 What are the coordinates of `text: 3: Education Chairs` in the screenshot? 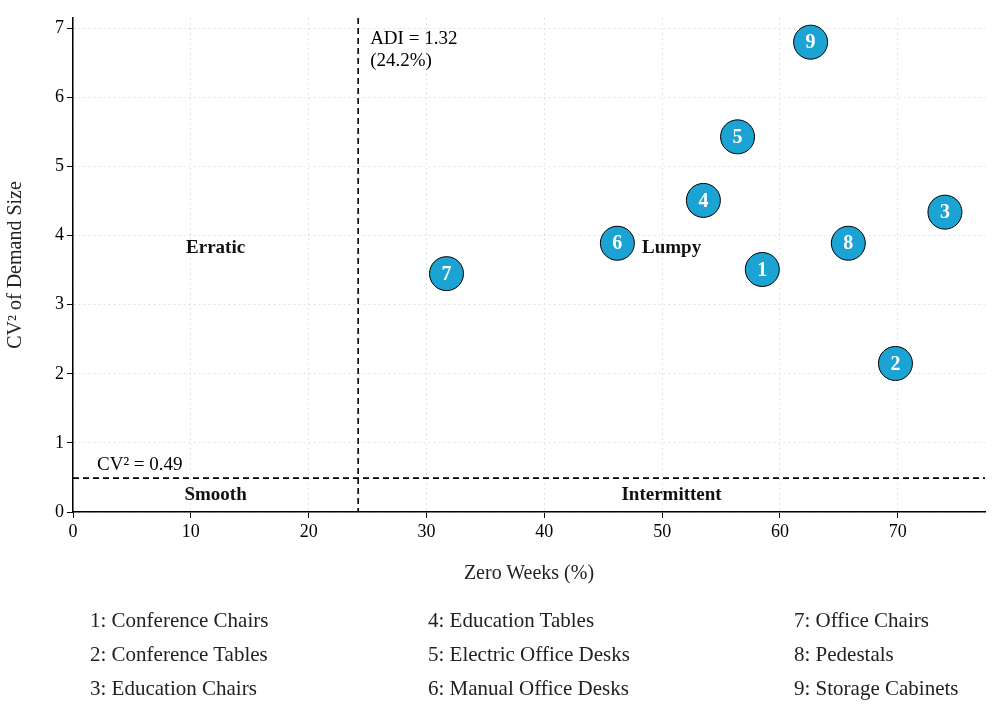 It's located at (174, 689).